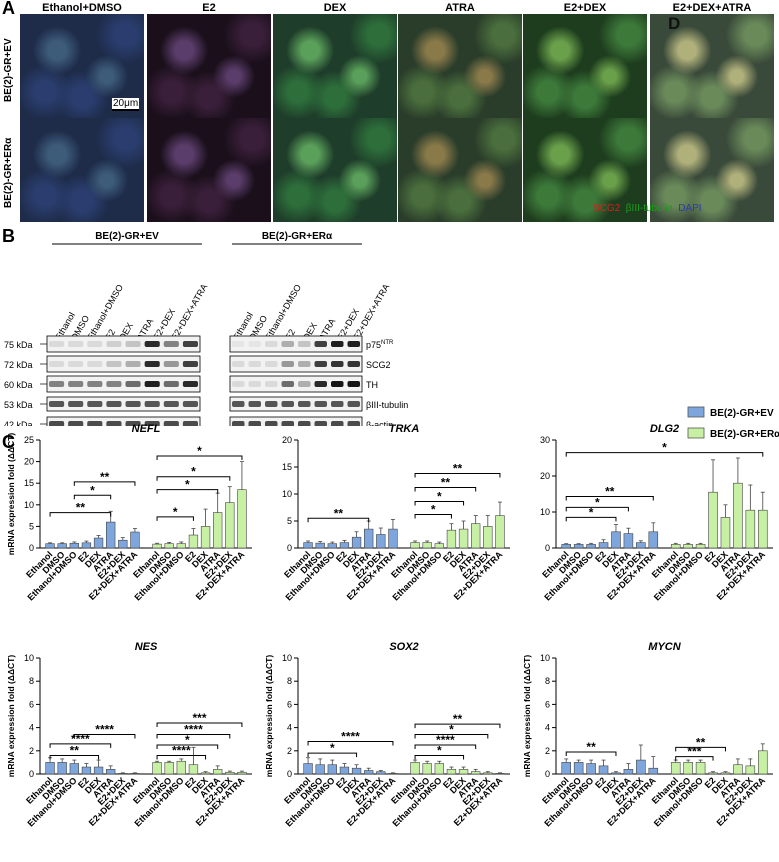 This screenshot has width=779, height=862. I want to click on y-tick-label: 8, so click(547, 681).